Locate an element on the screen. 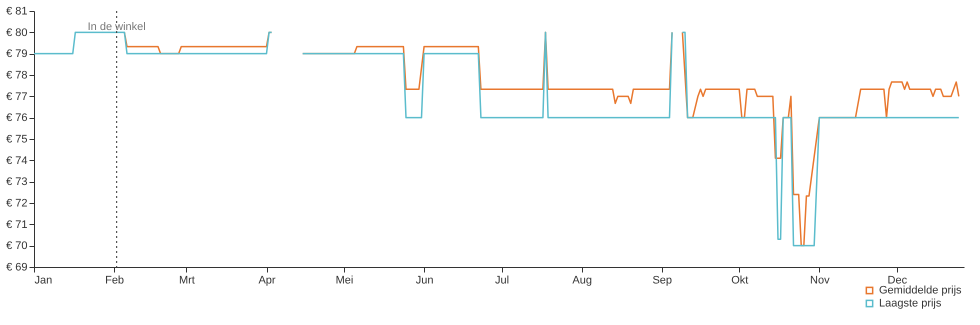 The height and width of the screenshot is (325, 980). y-tick-label: € 71 is located at coordinates (17, 224).